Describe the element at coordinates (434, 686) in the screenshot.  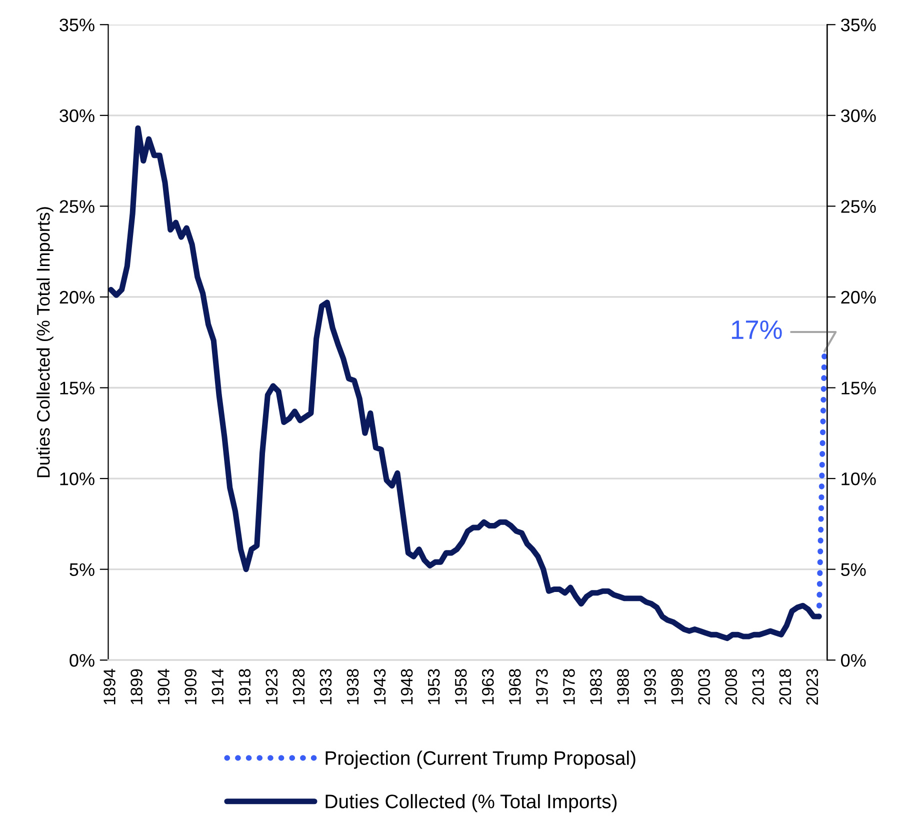
I see `x-tick-label: 1953` at that location.